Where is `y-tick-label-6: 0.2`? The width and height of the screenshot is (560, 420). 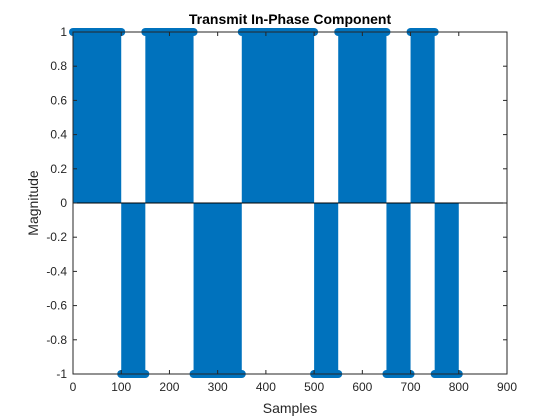
y-tick-label-6: 0.2 is located at coordinates (58, 169).